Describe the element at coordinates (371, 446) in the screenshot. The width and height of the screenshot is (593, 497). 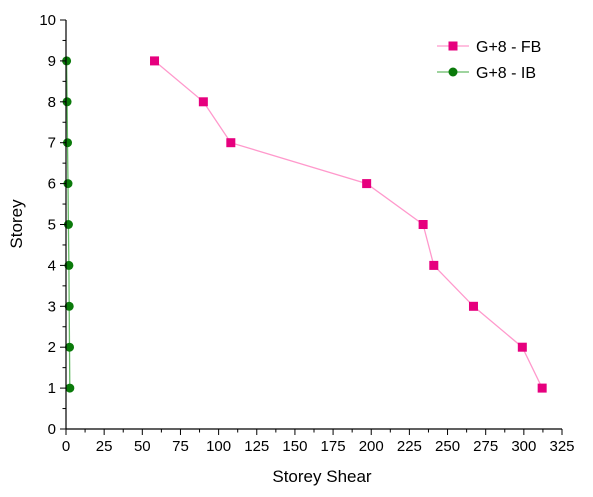
I see `x-tick-label: 200` at that location.